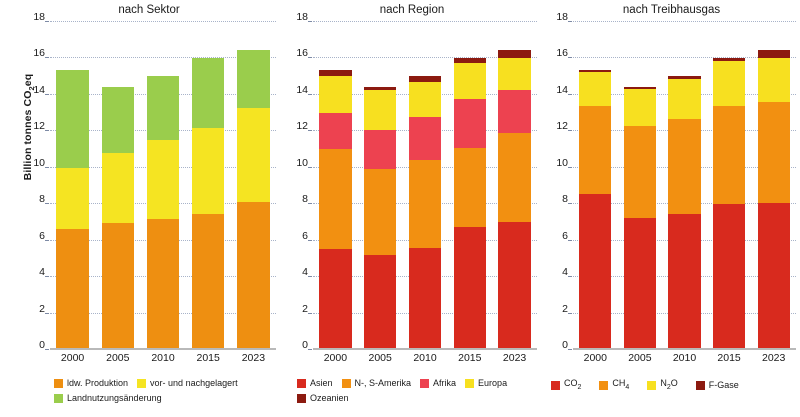 This screenshot has height=417, width=800. I want to click on legend-item: CH4, so click(614, 385).